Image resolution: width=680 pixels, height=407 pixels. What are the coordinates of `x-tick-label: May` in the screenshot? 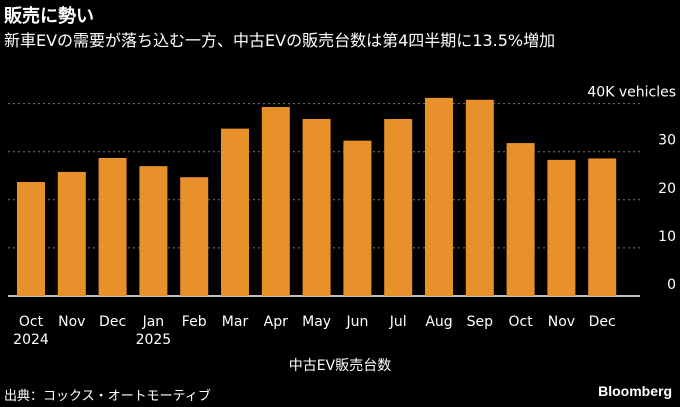 It's located at (316, 322).